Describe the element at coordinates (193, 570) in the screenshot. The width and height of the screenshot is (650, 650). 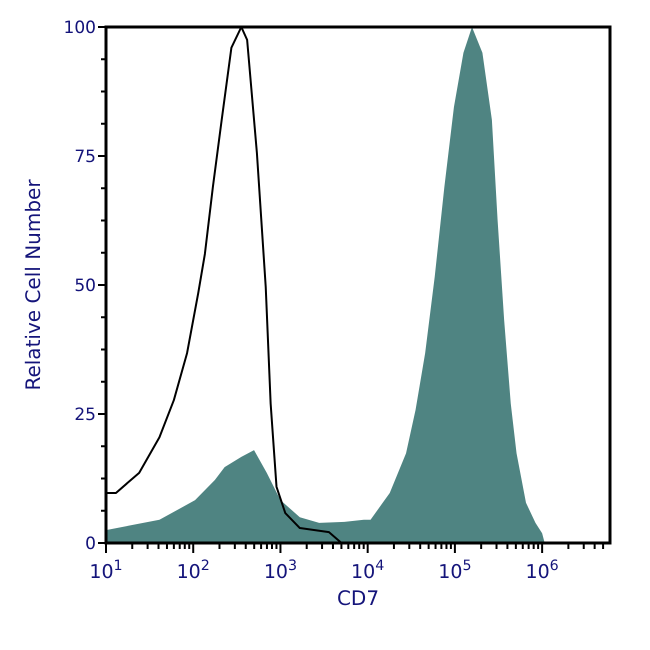
I see `x-tick-label: 10$^{2}$` at that location.